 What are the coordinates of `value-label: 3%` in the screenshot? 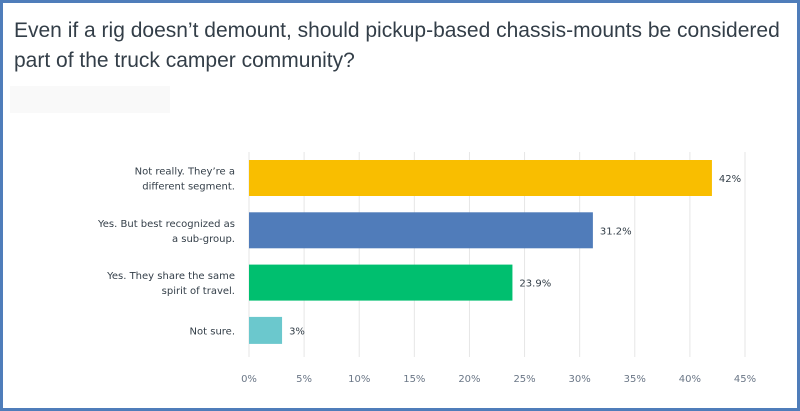 It's located at (297, 331).